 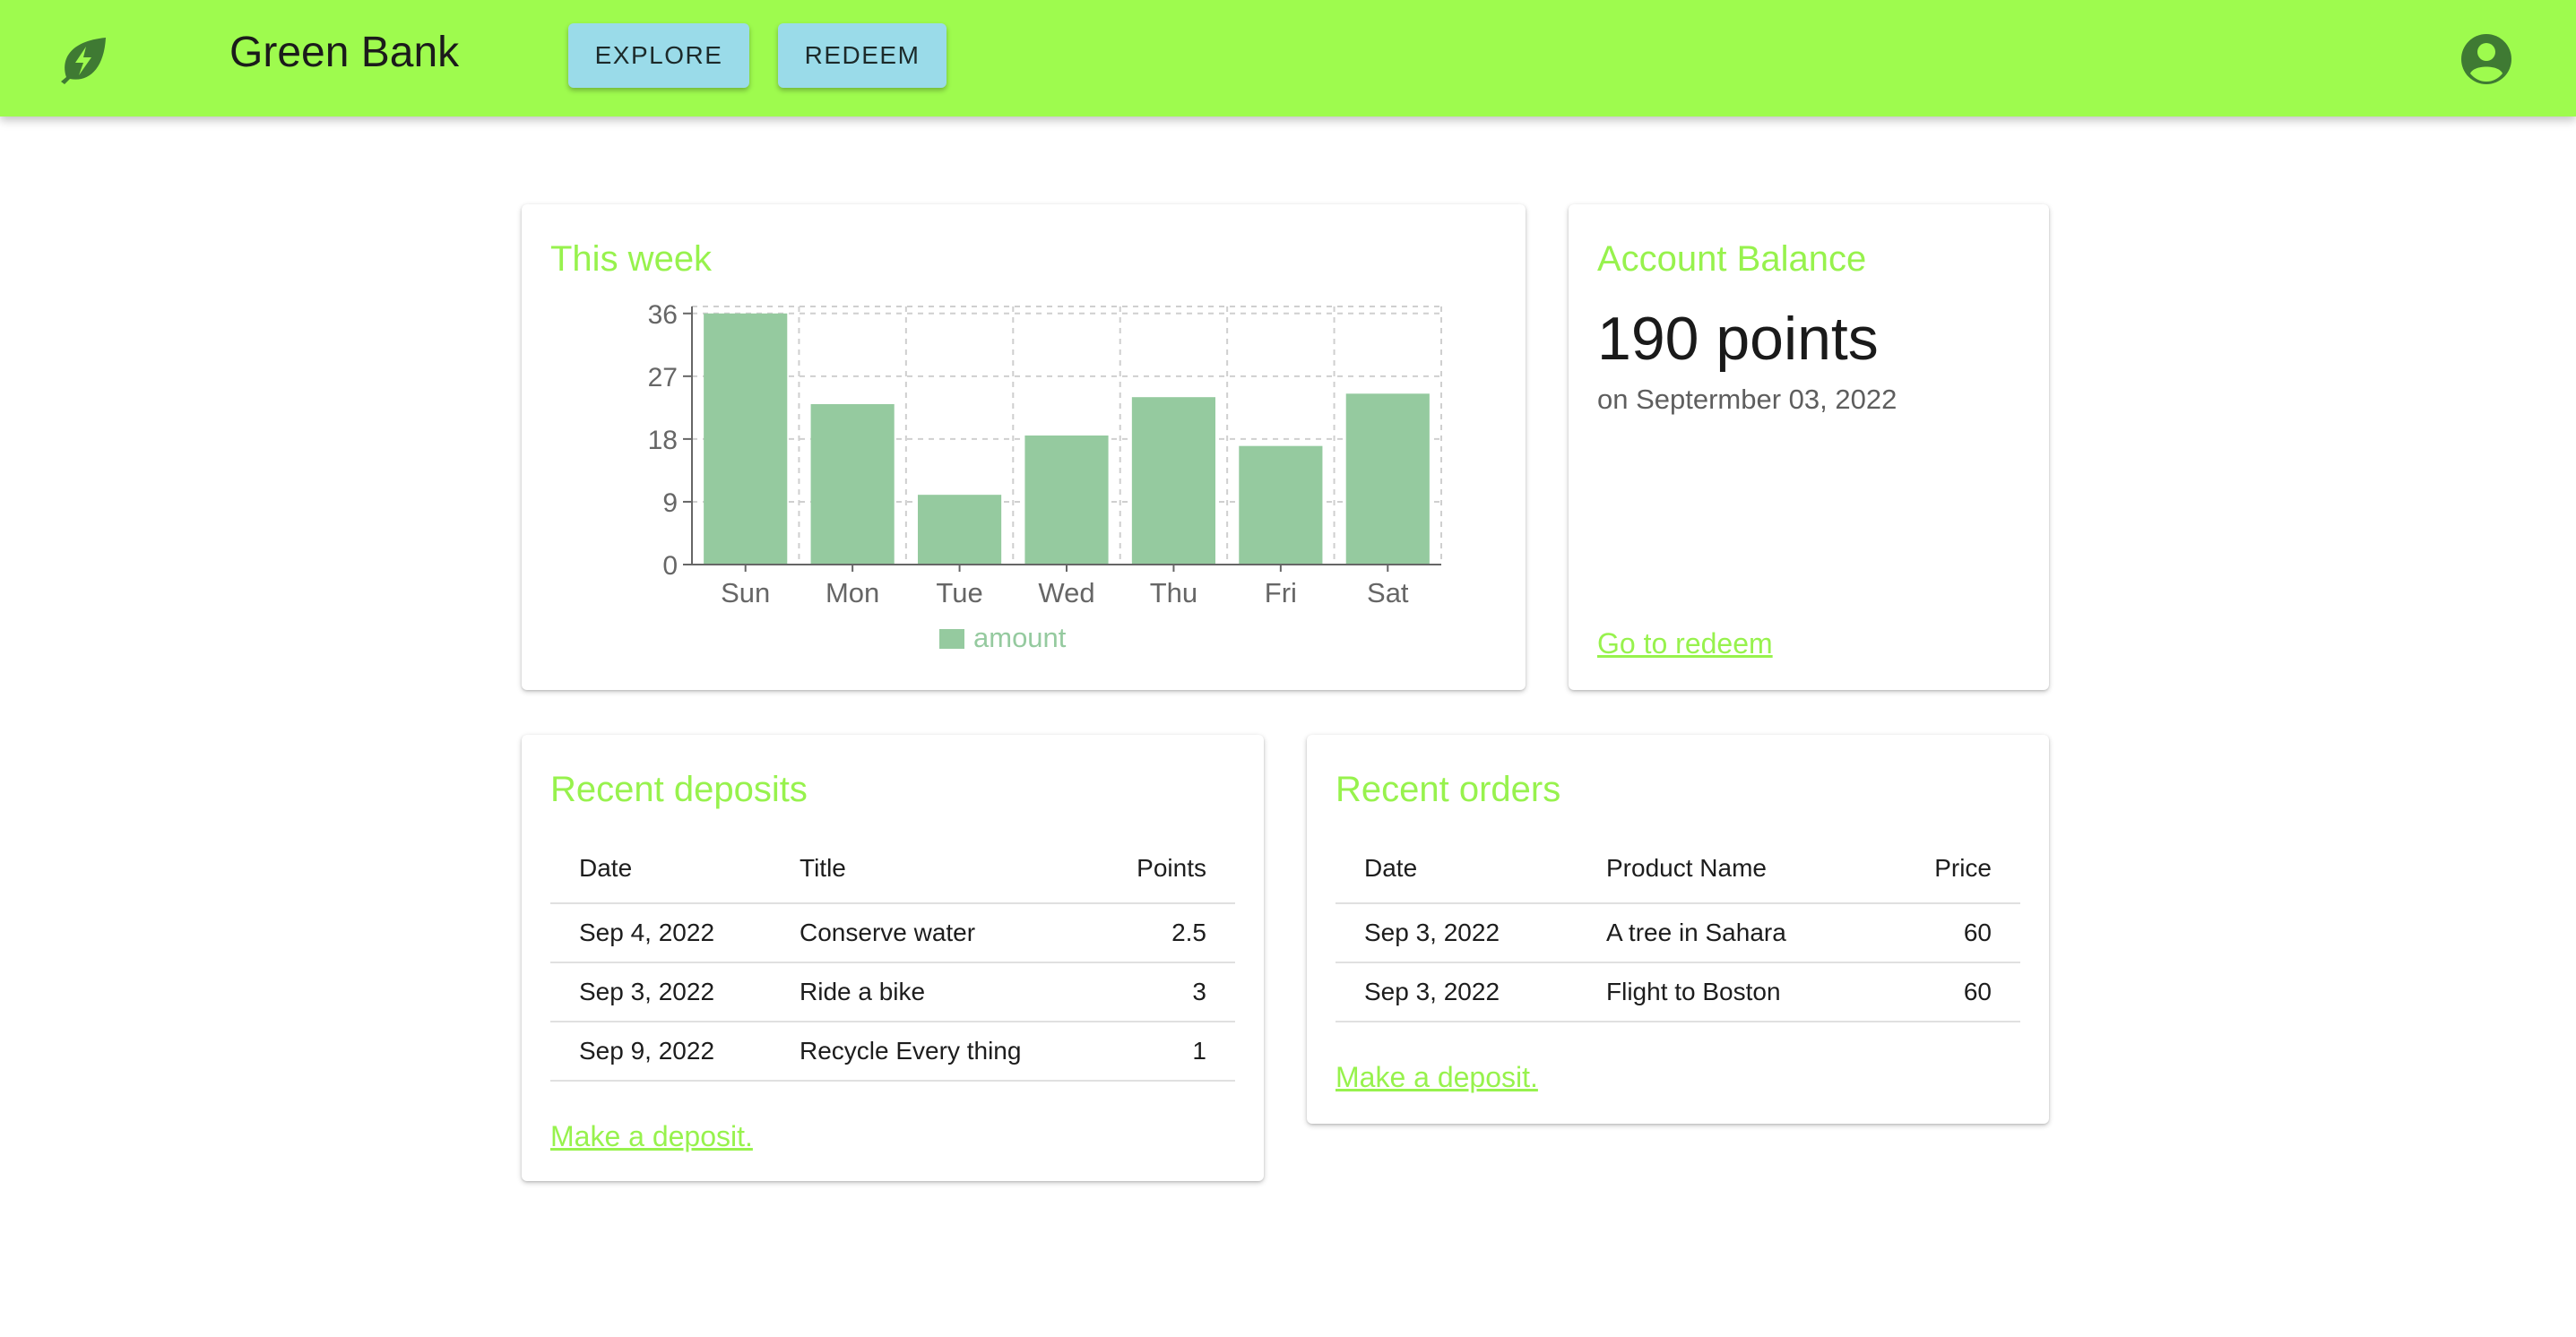 What do you see at coordinates (930, 1052) in the screenshot?
I see `deposit-title: Recycle Every thing` at bounding box center [930, 1052].